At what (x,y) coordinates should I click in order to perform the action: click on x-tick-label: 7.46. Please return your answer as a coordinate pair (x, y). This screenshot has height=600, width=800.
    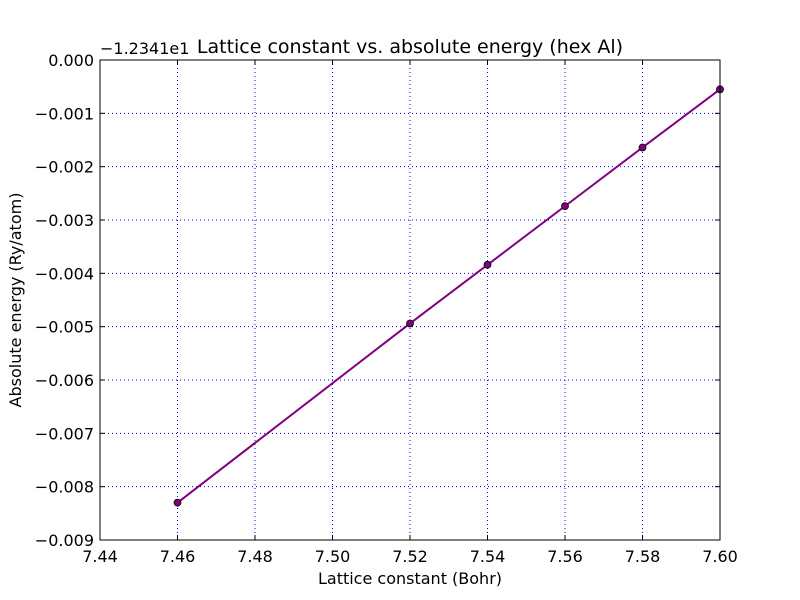
    Looking at the image, I should click on (178, 556).